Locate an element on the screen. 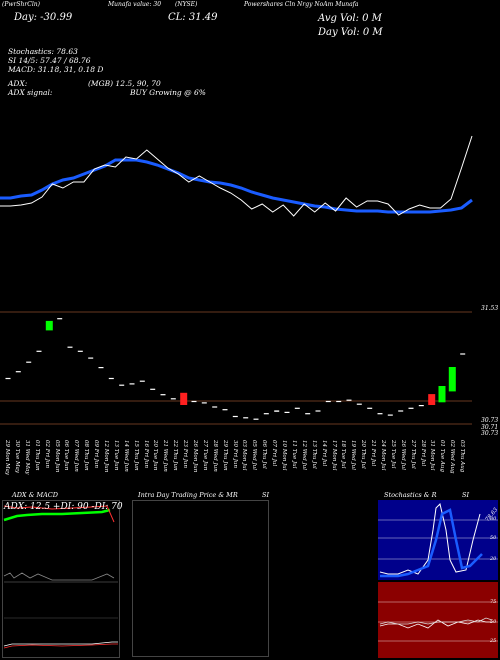 This screenshot has width=500, height=660. date-tick-label: 31 Mon Jul is located at coordinates (432, 455).